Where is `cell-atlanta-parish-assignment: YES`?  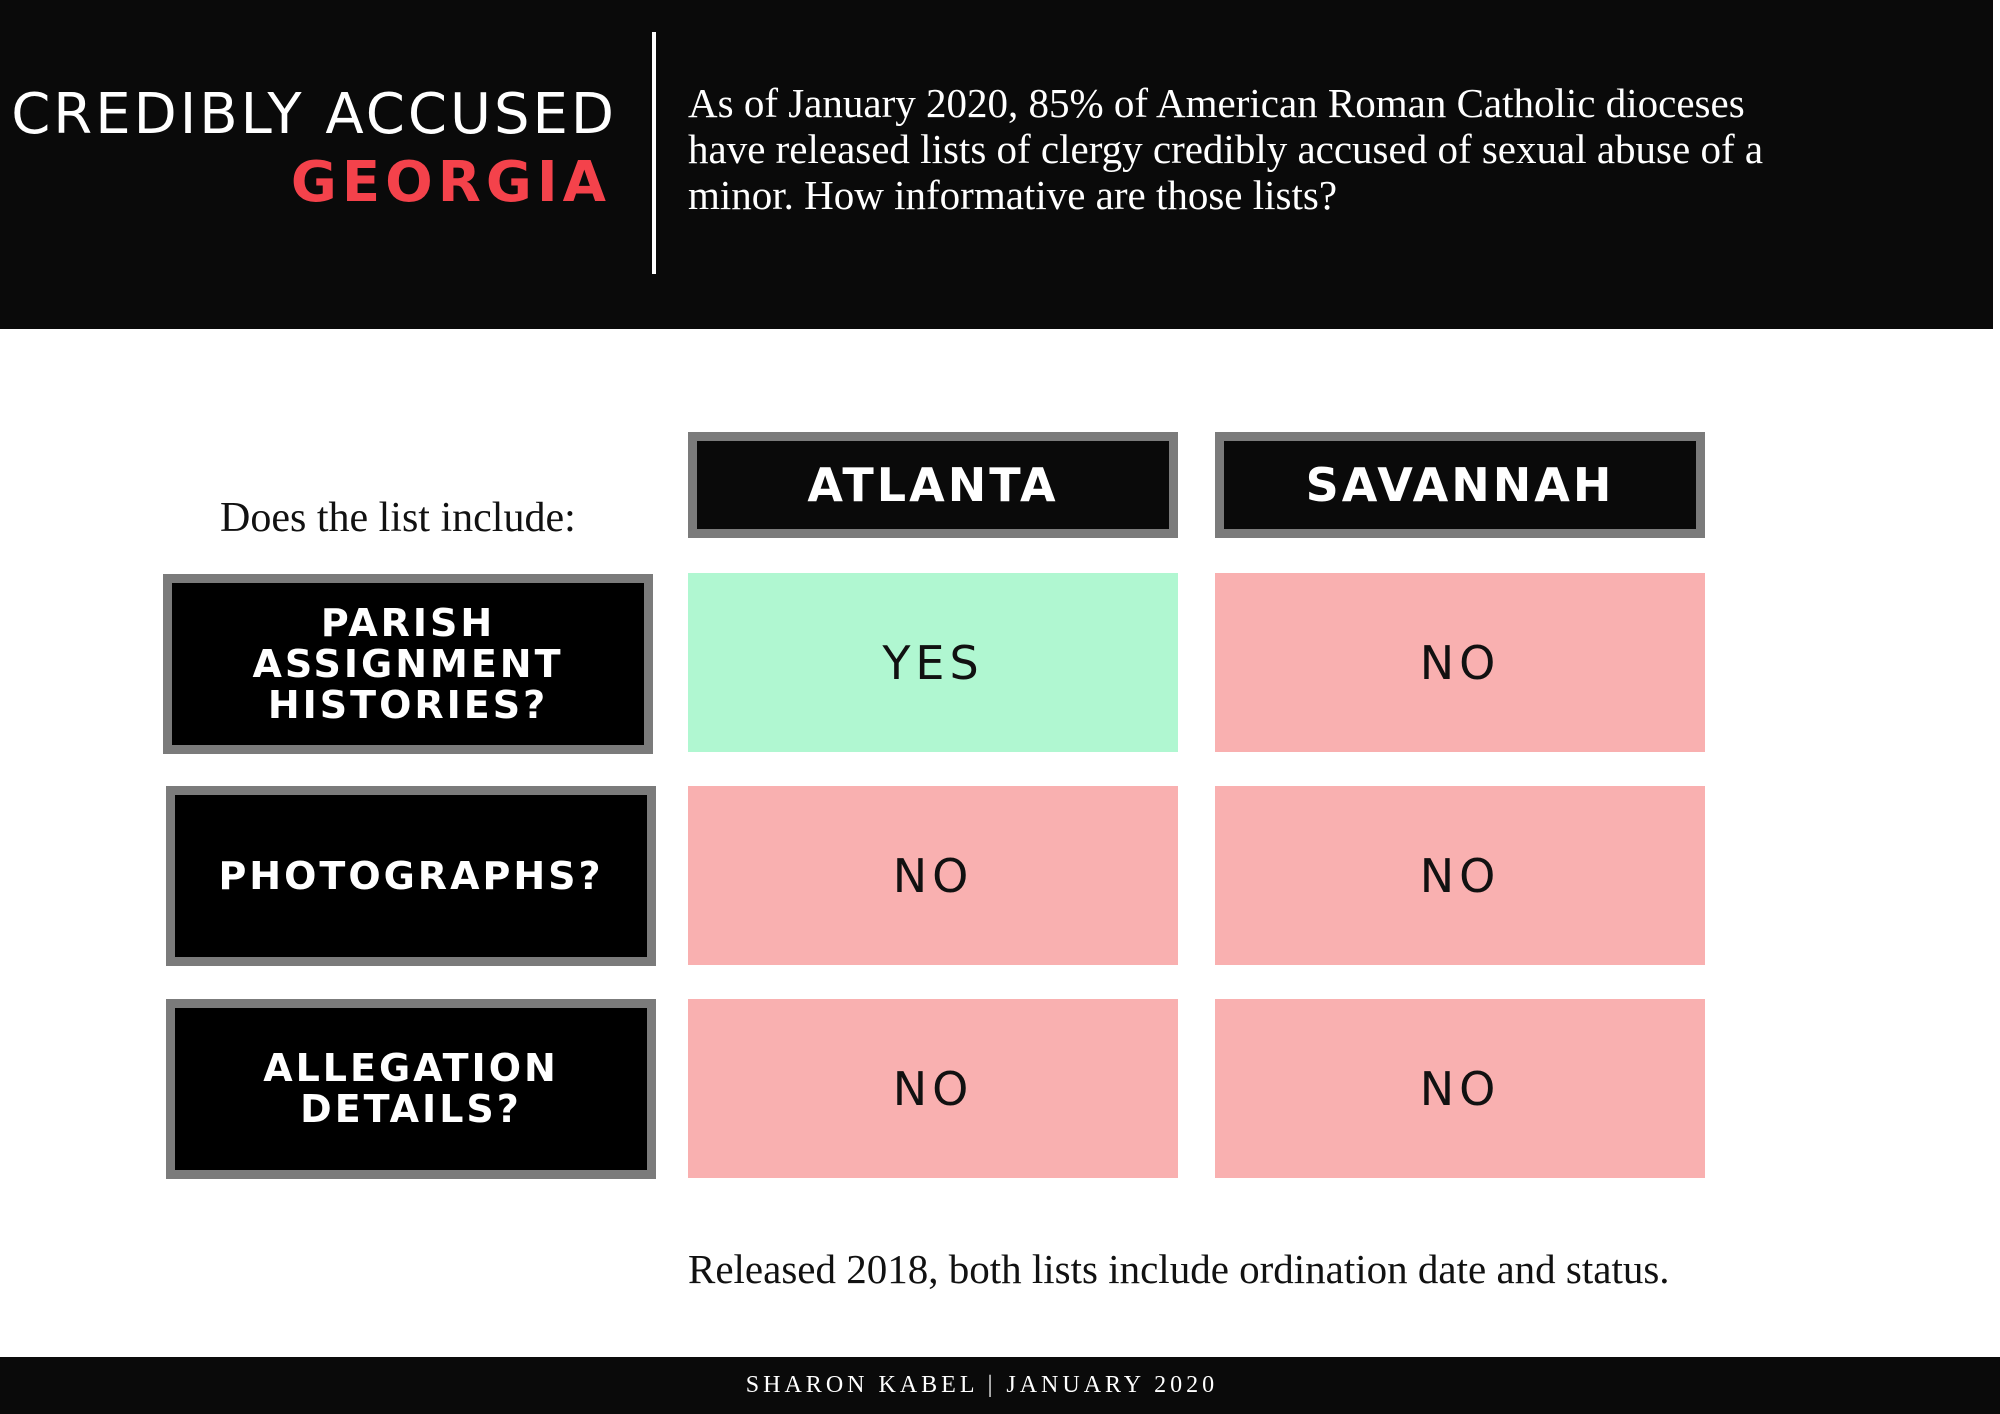 cell-atlanta-parish-assignment: YES is located at coordinates (933, 662).